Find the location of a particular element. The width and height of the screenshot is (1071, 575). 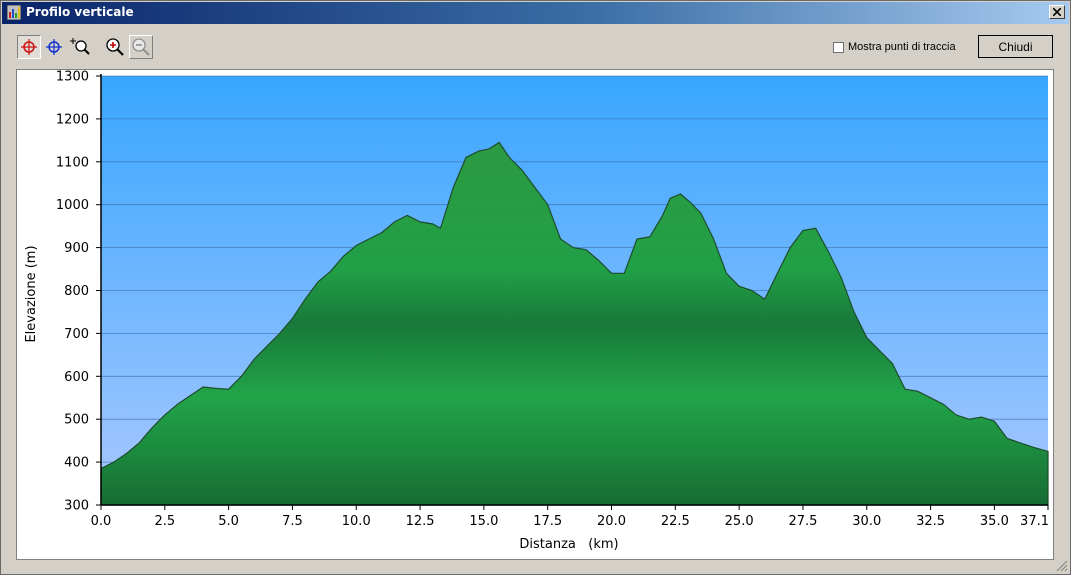

x-tick-label: 30.0 is located at coordinates (866, 521).